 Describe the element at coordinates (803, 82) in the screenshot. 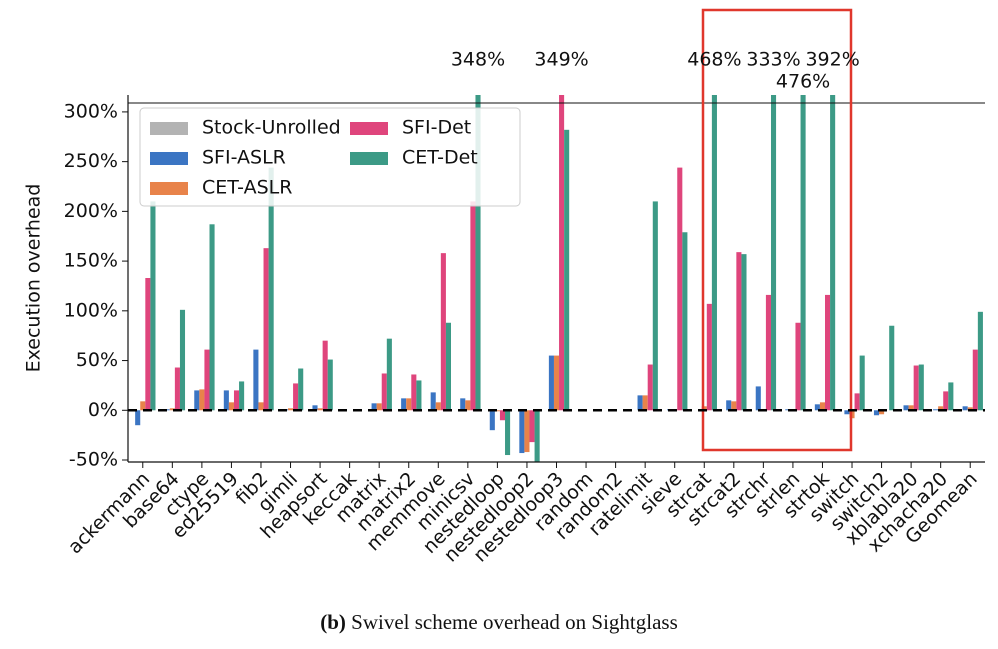

I see `value-label: 476%` at that location.